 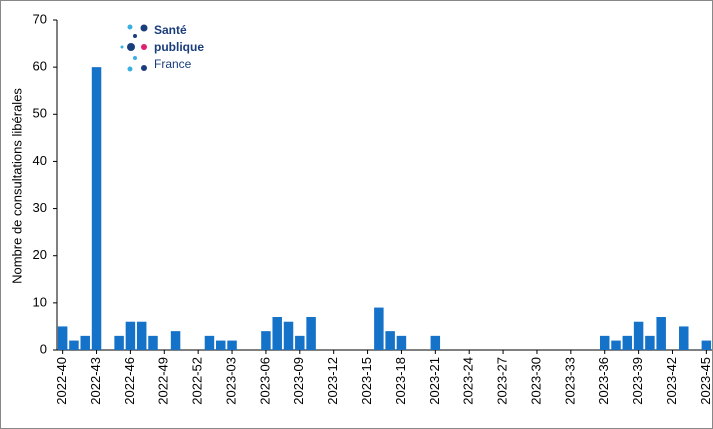 What do you see at coordinates (43, 348) in the screenshot?
I see `y-tick-label: 0` at bounding box center [43, 348].